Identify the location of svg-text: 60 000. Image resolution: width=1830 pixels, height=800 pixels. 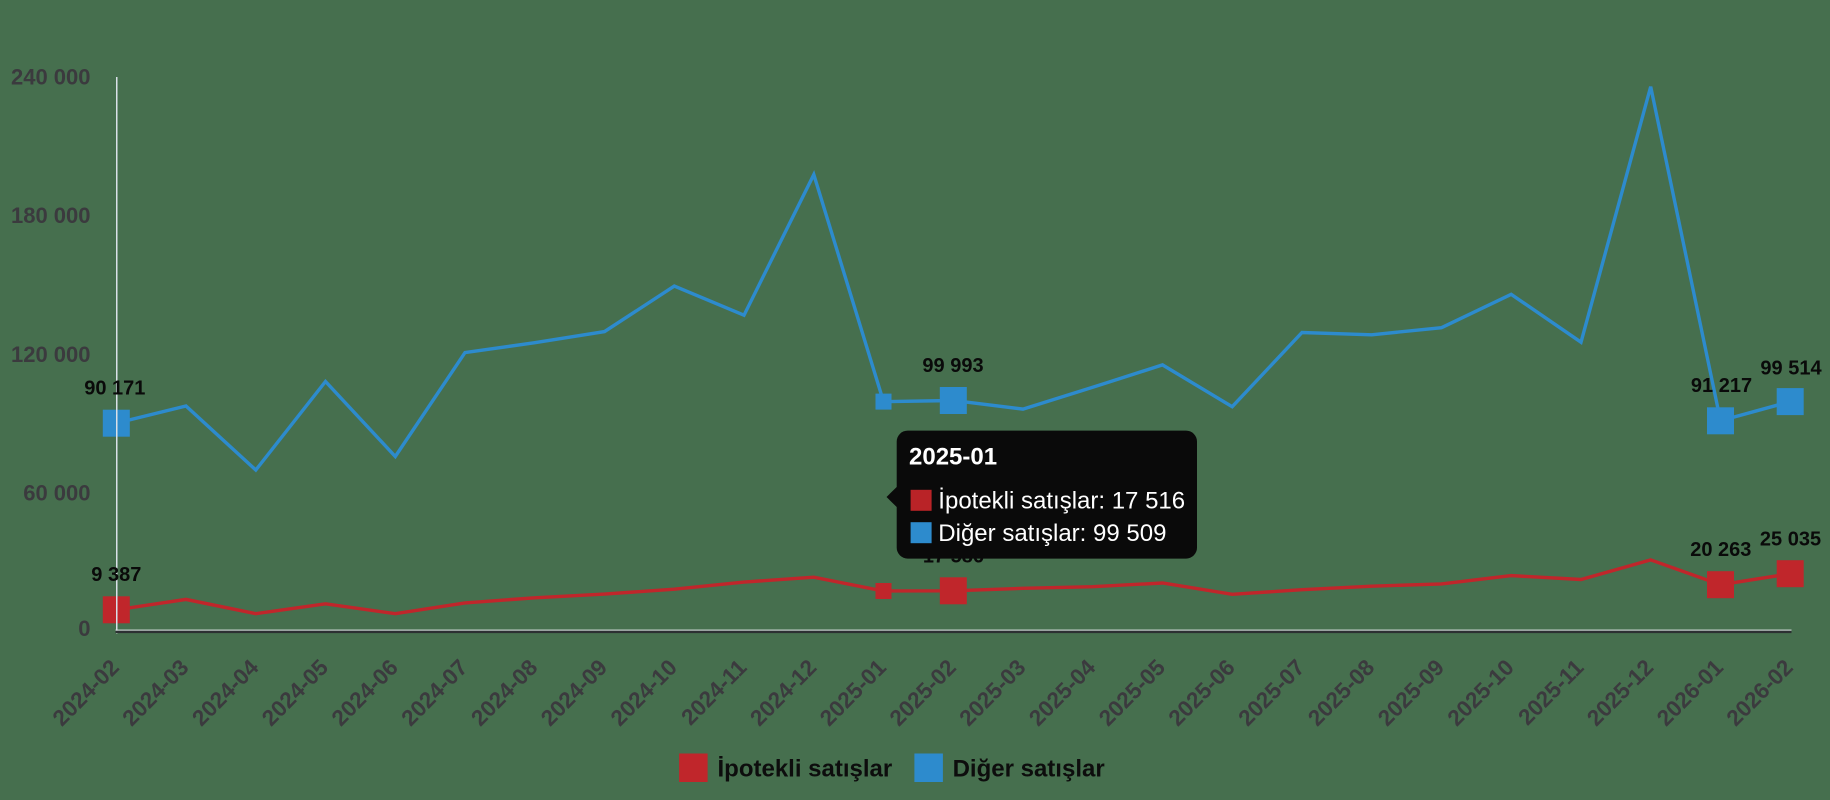
(56, 492).